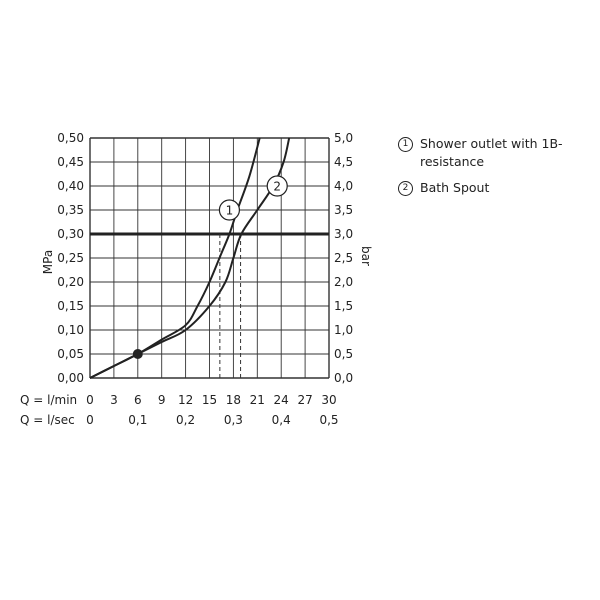  I want to click on common-point, so click(137, 354).